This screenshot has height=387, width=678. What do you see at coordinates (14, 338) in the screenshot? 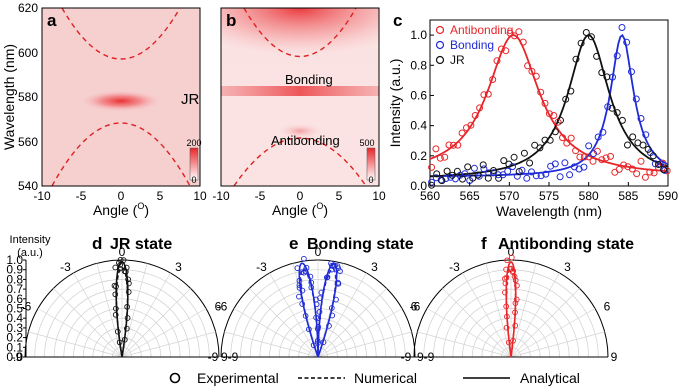
I see `polar-rtick: 0.2` at bounding box center [14, 338].